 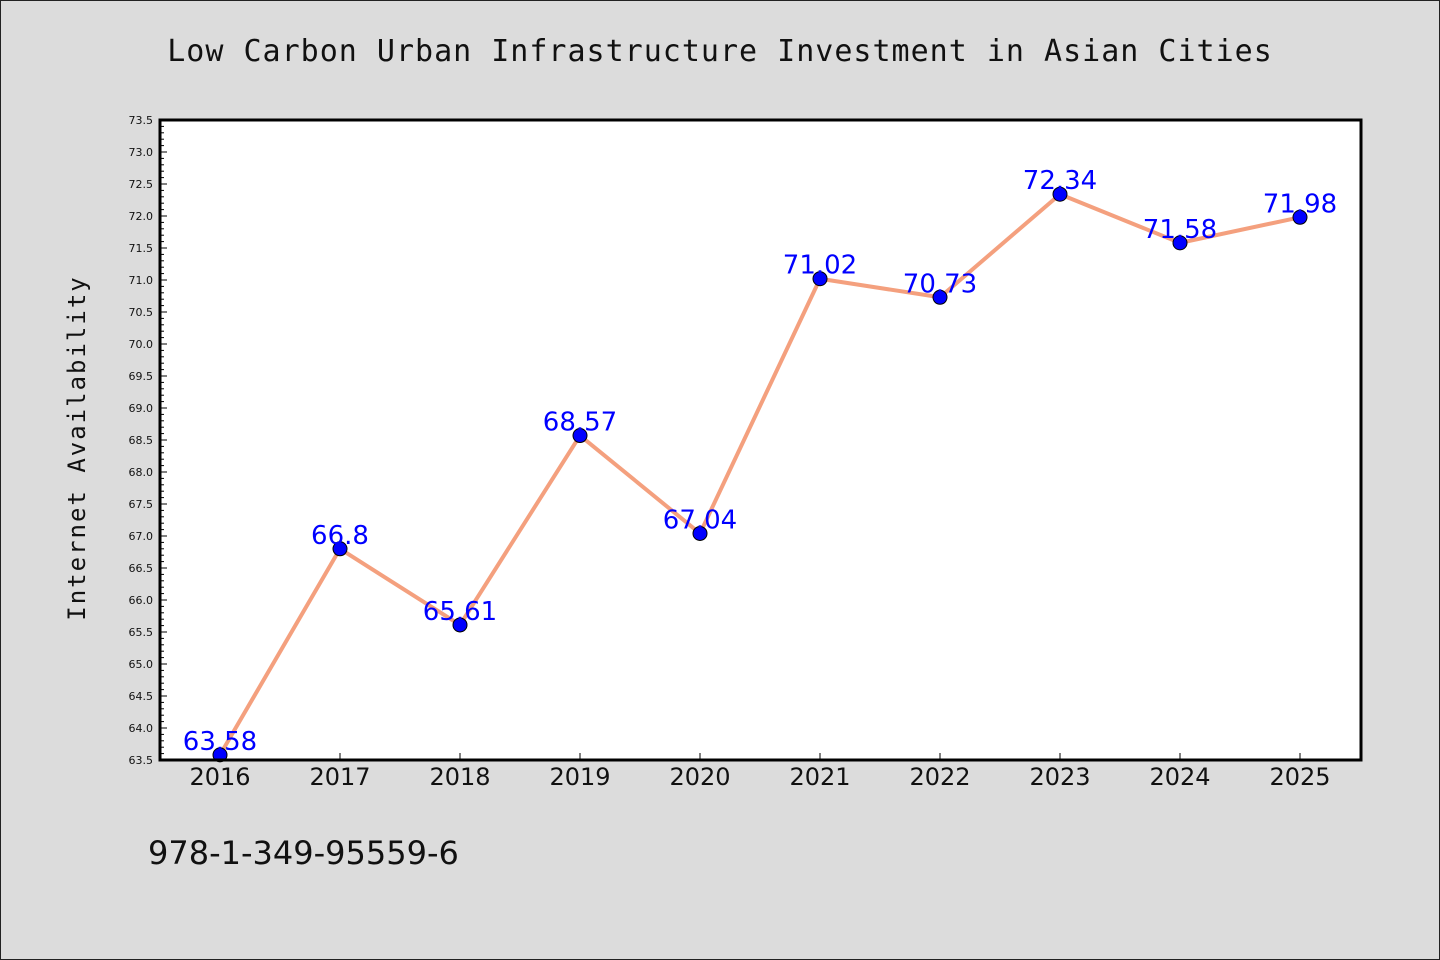 What do you see at coordinates (1060, 181) in the screenshot?
I see `data-label: 72.34` at bounding box center [1060, 181].